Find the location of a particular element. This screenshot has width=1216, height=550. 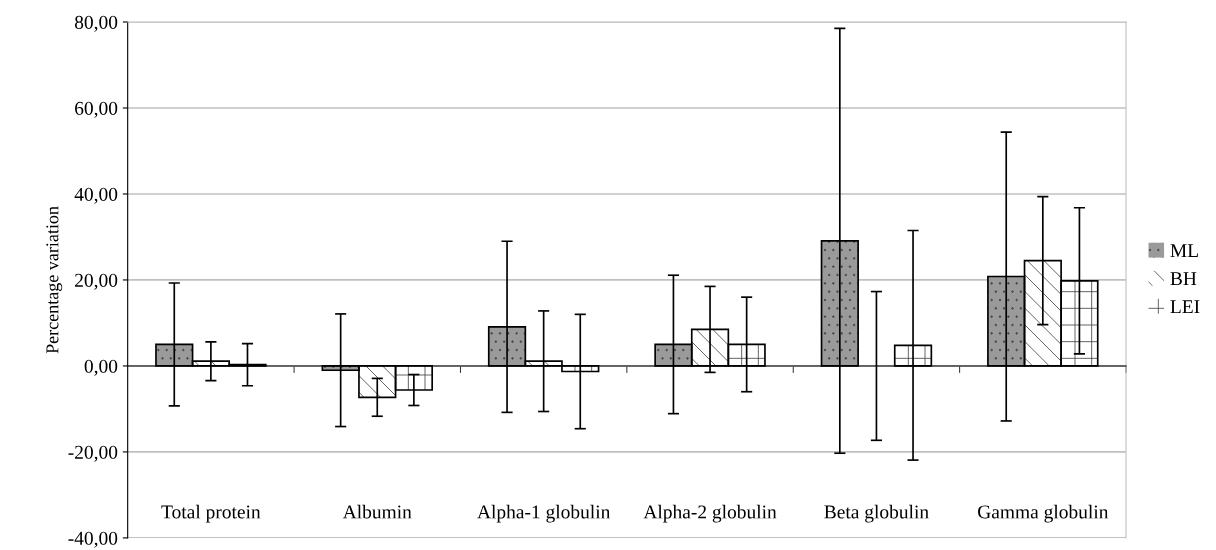

y-tick-label: -20,00 is located at coordinates (93, 453).